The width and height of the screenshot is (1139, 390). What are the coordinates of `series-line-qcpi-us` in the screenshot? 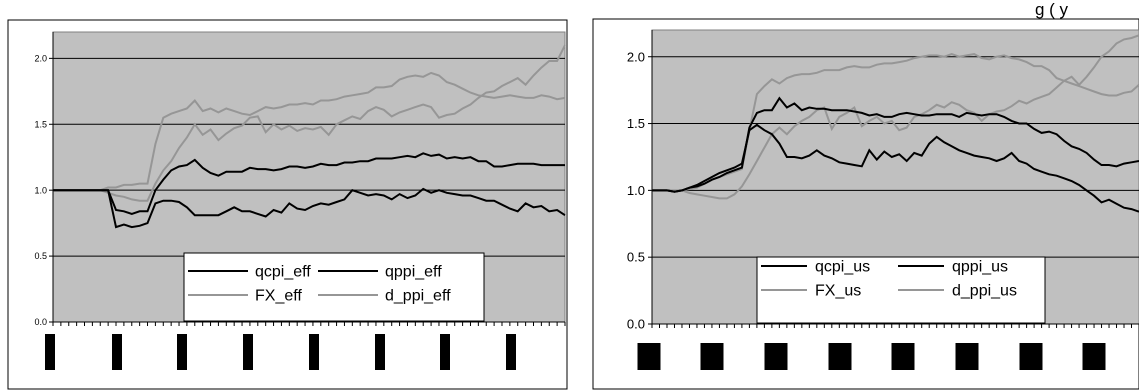 It's located at (895, 144).